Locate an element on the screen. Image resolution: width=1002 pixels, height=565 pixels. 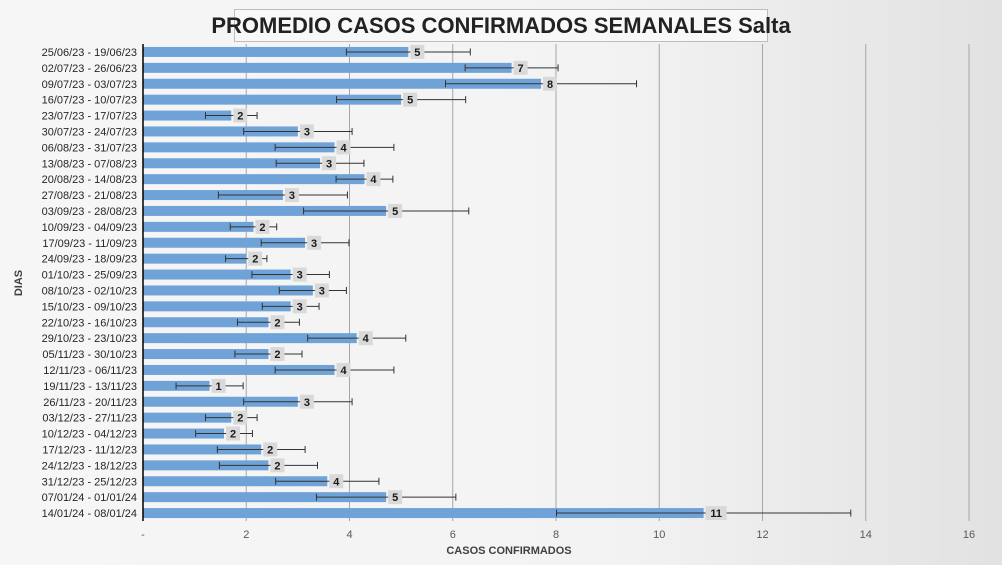
category-label: 16/07/23 - 10/07/23 is located at coordinates (89, 101).